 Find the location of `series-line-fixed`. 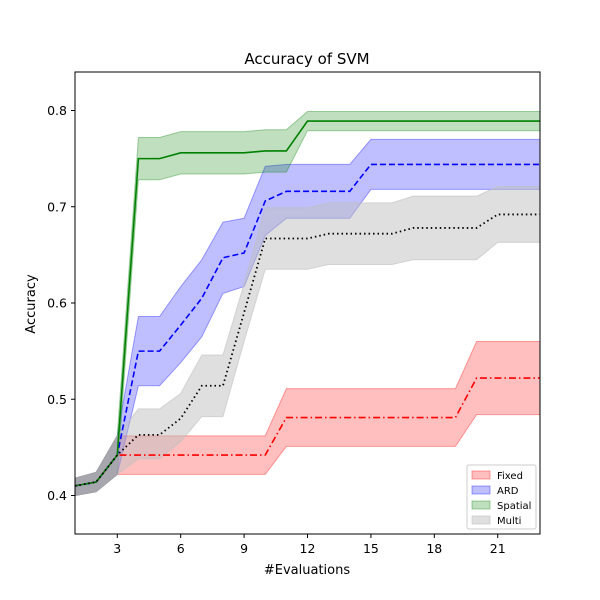

series-line-fixed is located at coordinates (307, 432).